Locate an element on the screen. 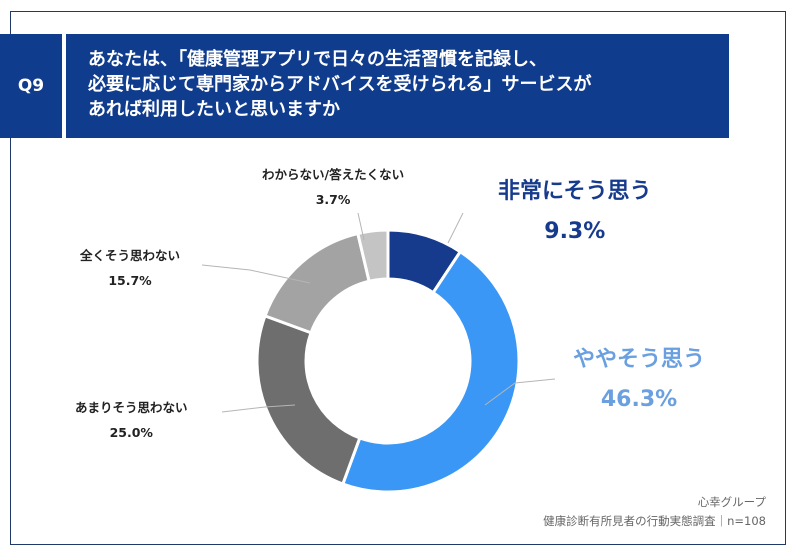 The height and width of the screenshot is (554, 800). label-somewhat-disagree: あまりそう思わない 25.0% is located at coordinates (131, 420).